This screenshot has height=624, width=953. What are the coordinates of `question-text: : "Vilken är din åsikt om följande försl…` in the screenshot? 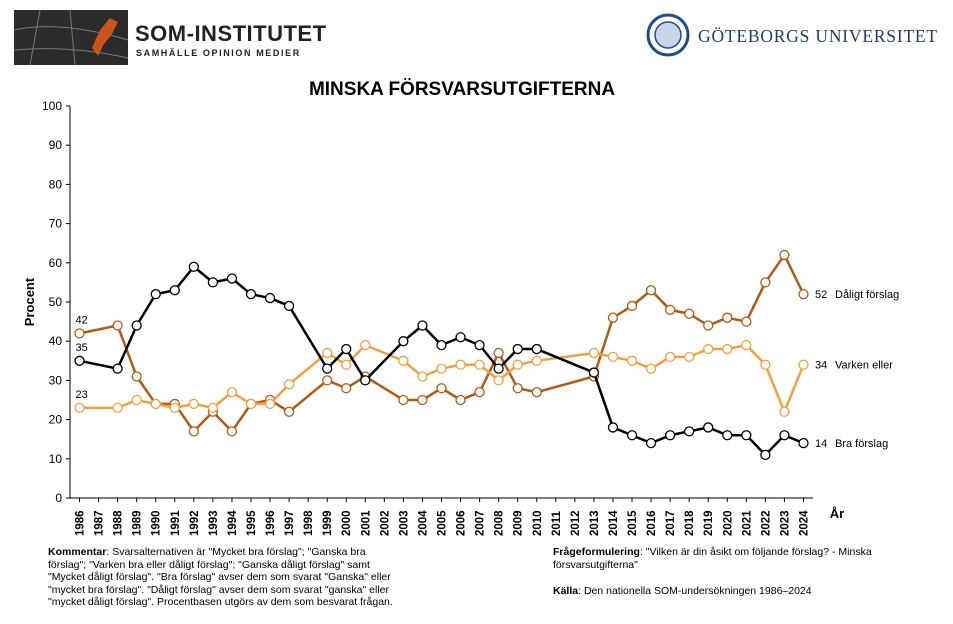 It's located at (712, 558).